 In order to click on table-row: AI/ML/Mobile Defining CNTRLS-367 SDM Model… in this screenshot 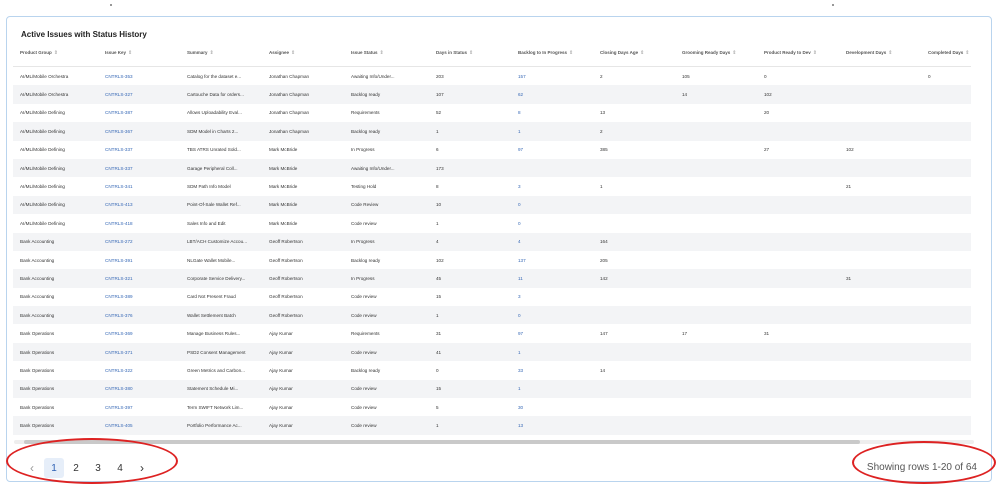, I will do `click(492, 131)`.